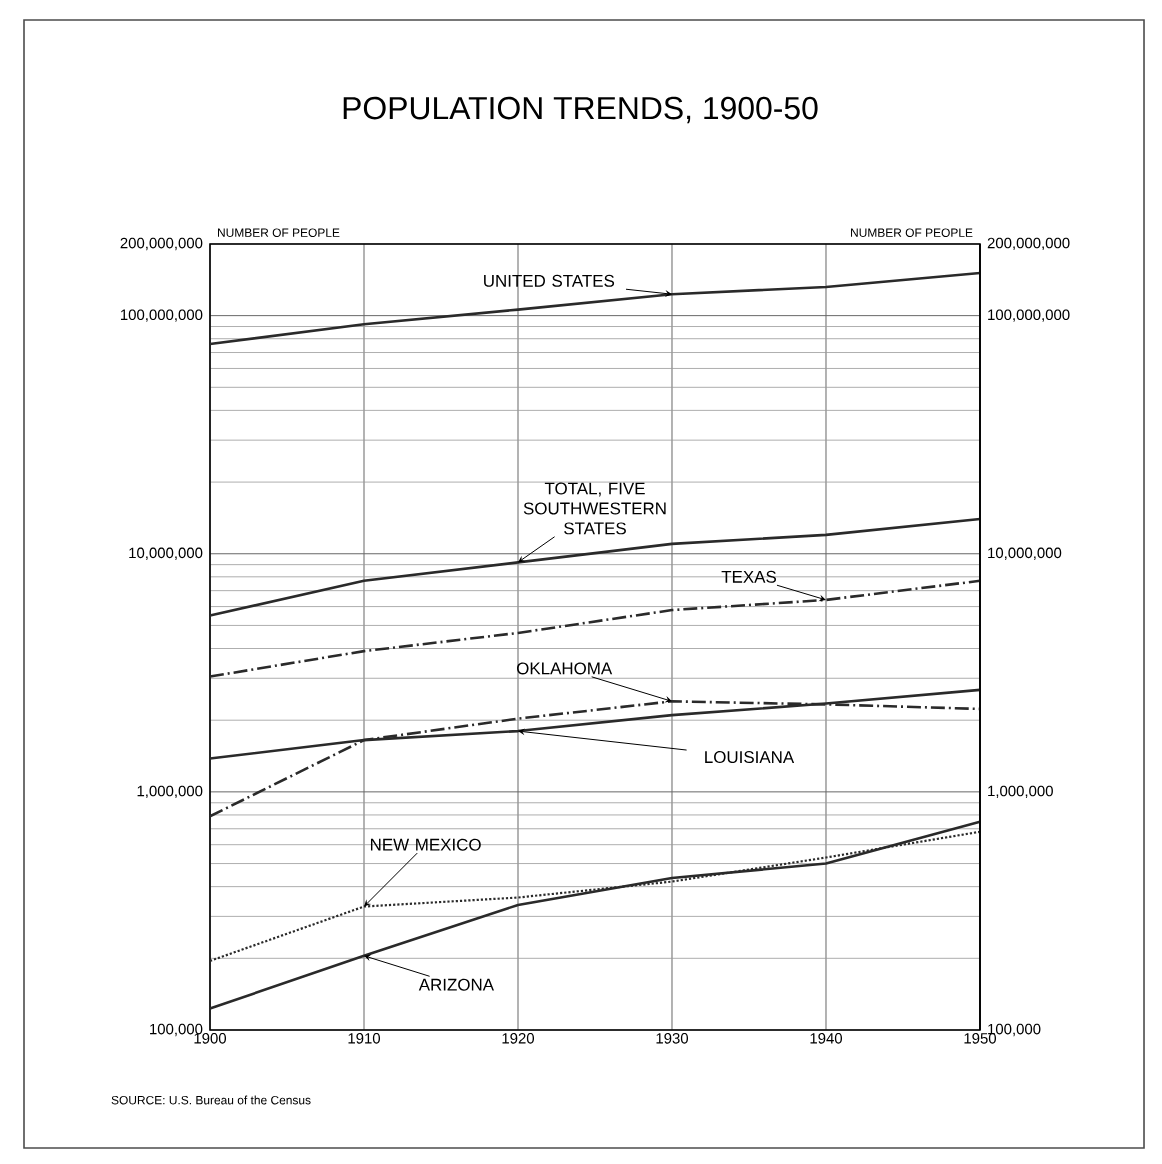  I want to click on text: LOUISIANA, so click(750, 757).